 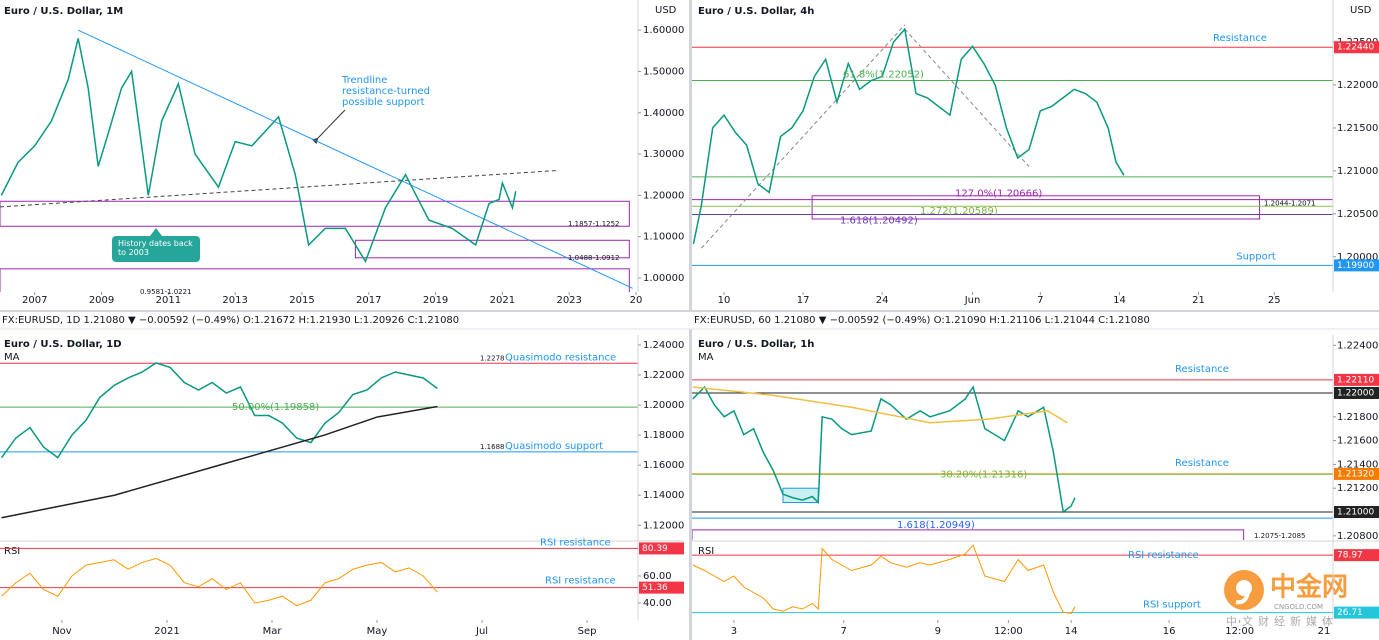 What do you see at coordinates (666, 10) in the screenshot?
I see `unit-label: USD` at bounding box center [666, 10].